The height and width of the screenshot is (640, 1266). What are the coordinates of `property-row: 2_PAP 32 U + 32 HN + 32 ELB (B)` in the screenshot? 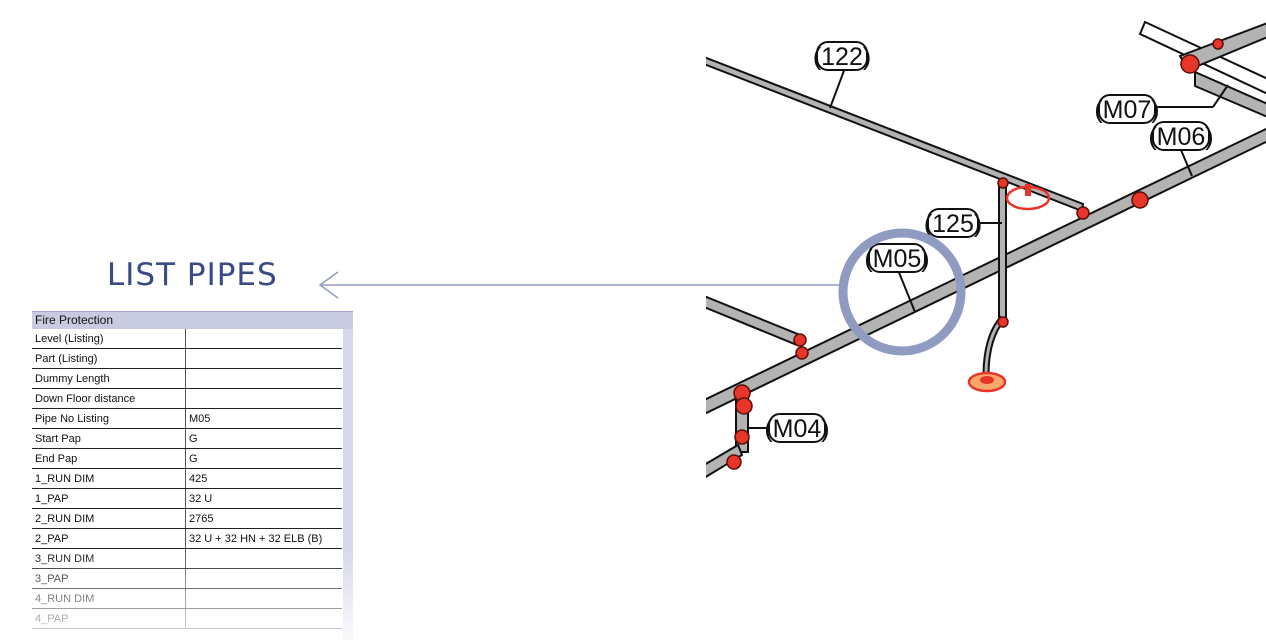 It's located at (187, 538).